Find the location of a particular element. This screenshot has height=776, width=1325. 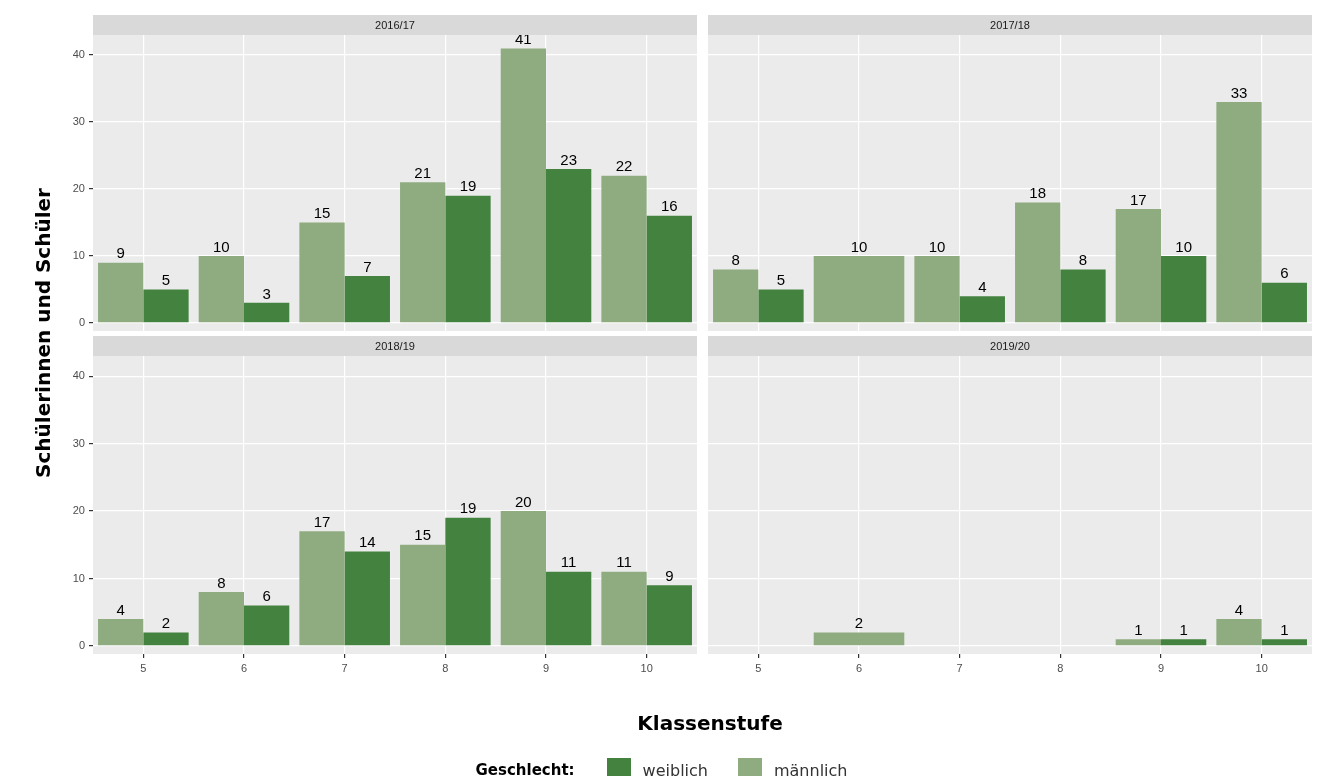

data-label: 18 is located at coordinates (1038, 193).